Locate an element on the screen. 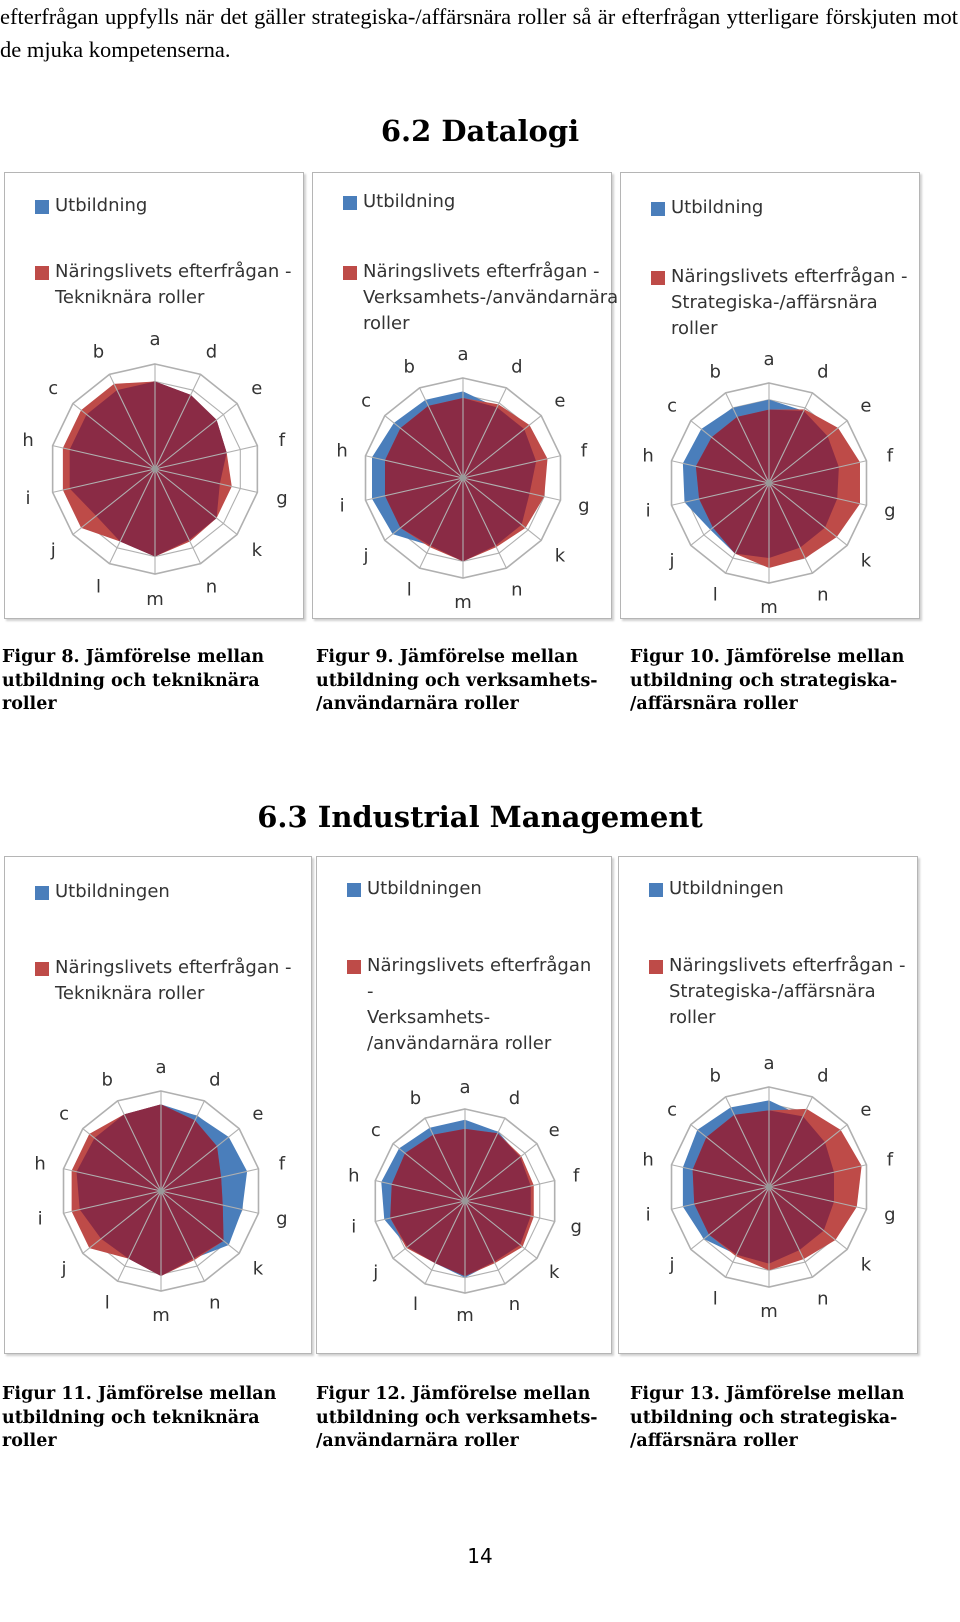  radar-chart-fig11: a d e f g k n m l j i h c b is located at coordinates (160, 1191).